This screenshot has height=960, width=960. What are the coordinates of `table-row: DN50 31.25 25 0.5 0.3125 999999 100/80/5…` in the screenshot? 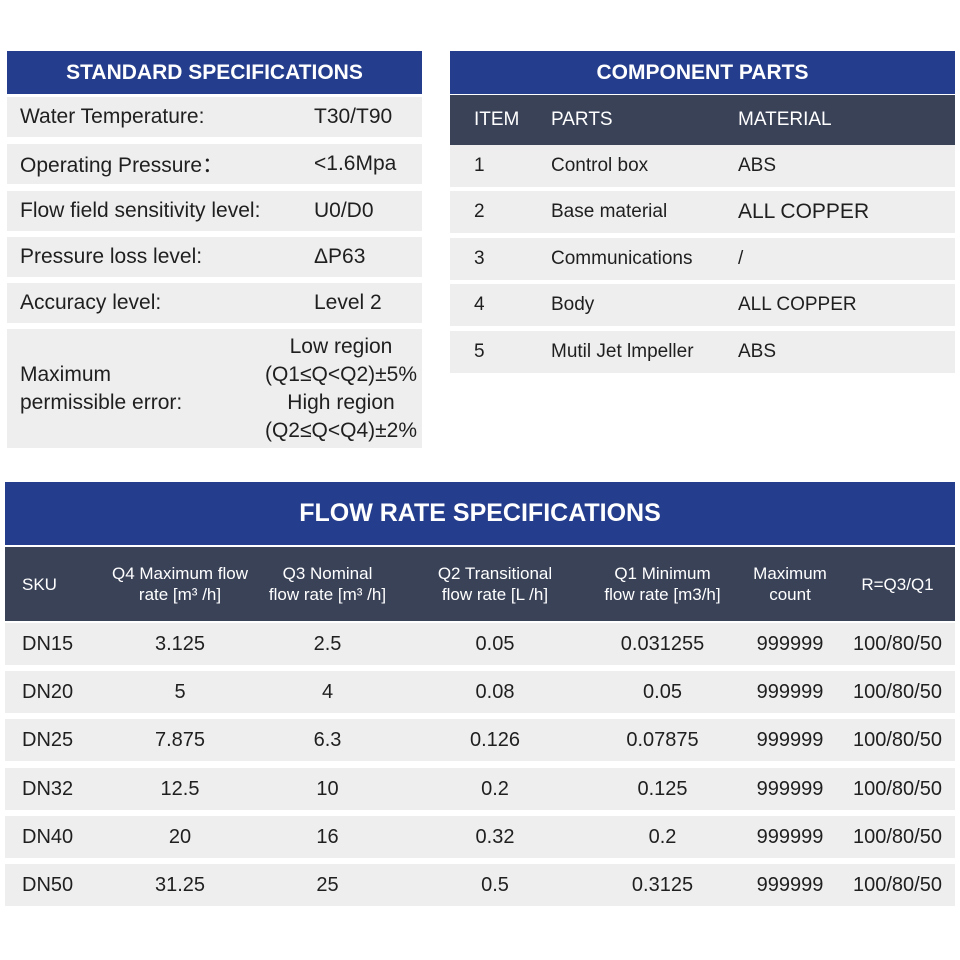 It's located at (480, 885).